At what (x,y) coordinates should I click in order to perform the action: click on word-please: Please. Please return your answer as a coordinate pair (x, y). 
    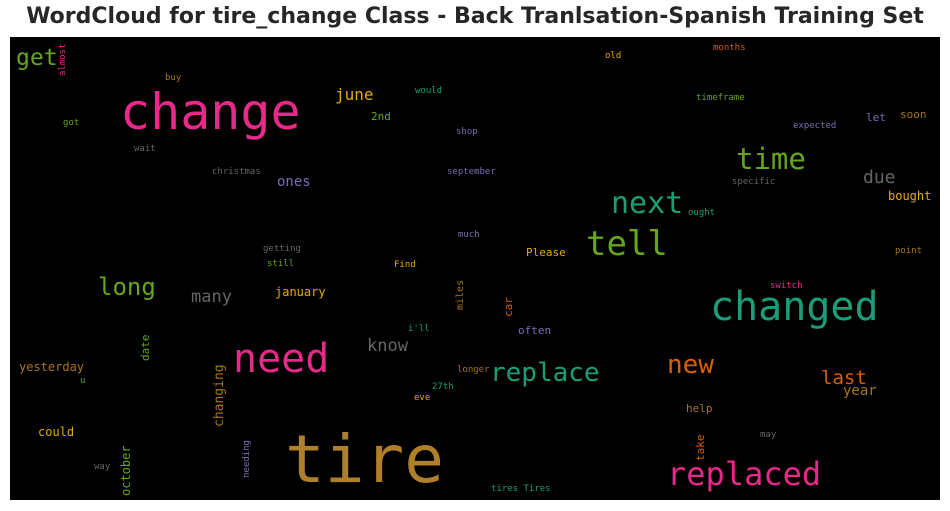
    Looking at the image, I should click on (546, 252).